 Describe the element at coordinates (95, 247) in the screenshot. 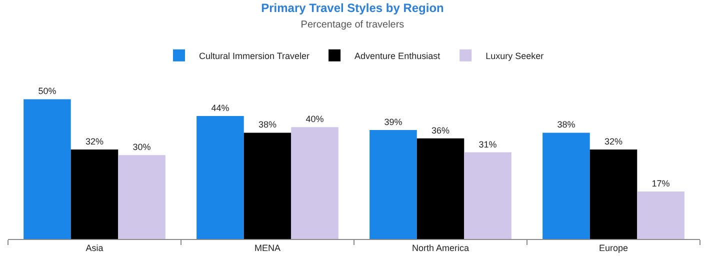

I see `x-tick-label: Asia` at that location.